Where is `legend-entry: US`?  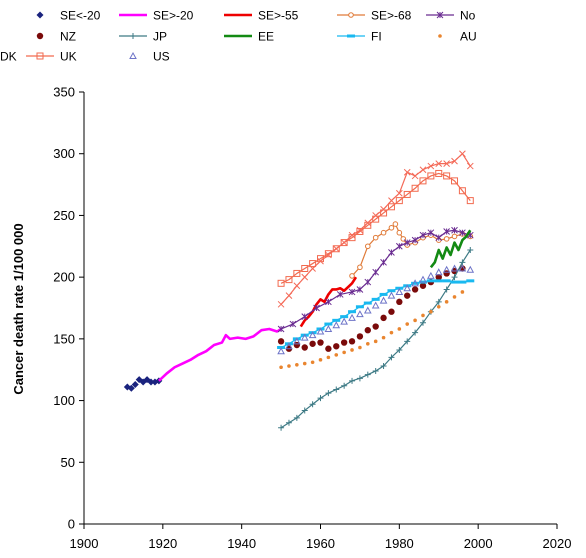 legend-entry: US is located at coordinates (149, 57).